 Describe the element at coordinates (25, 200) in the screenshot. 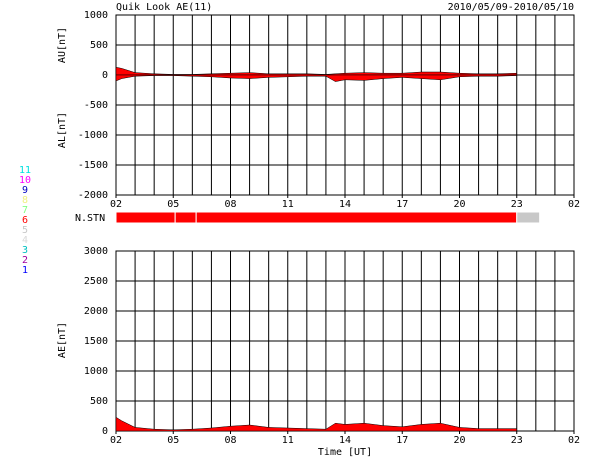

I see `station-legend: 8` at that location.